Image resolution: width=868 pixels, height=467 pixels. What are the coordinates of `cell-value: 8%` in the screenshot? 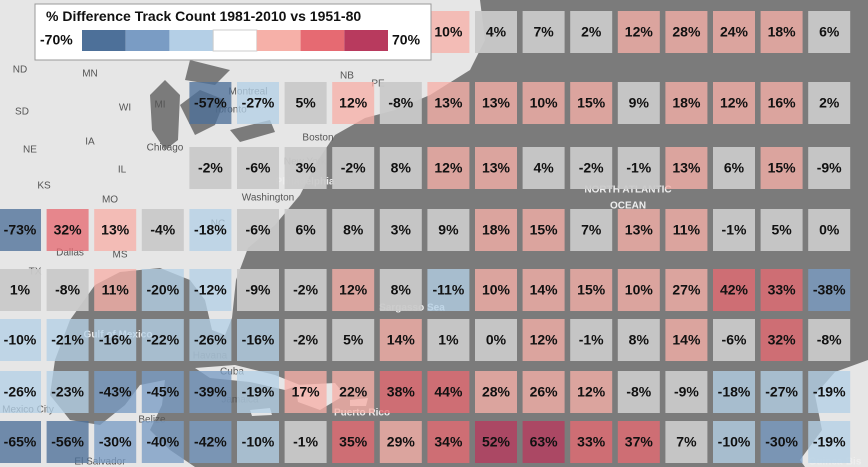 It's located at (401, 290).